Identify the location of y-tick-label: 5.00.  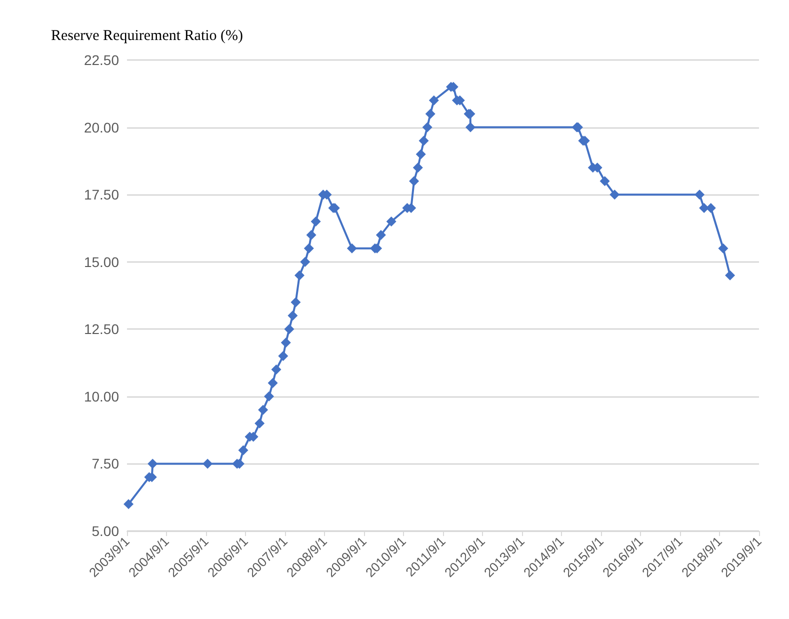
(106, 531).